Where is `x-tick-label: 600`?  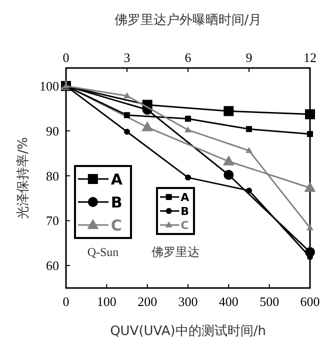
x-tick-label: 600 is located at coordinates (310, 301).